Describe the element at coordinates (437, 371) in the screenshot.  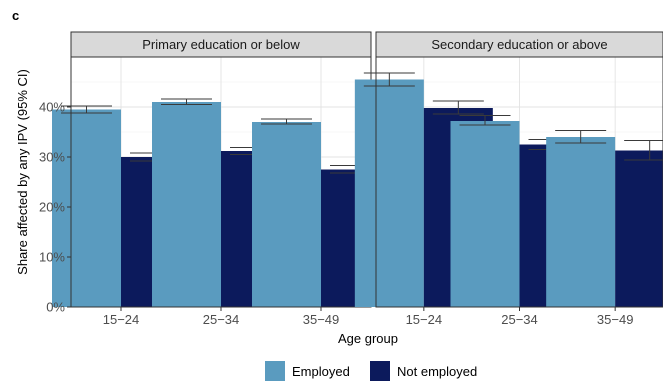
I see `legend-label: Not employed` at that location.